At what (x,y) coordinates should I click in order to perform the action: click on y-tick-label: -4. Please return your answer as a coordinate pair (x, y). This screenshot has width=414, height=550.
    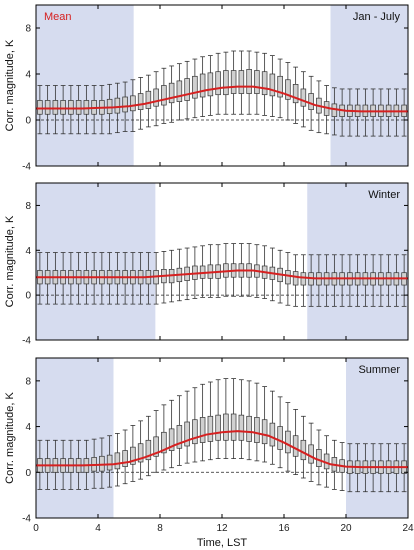
    Looking at the image, I should click on (26, 167).